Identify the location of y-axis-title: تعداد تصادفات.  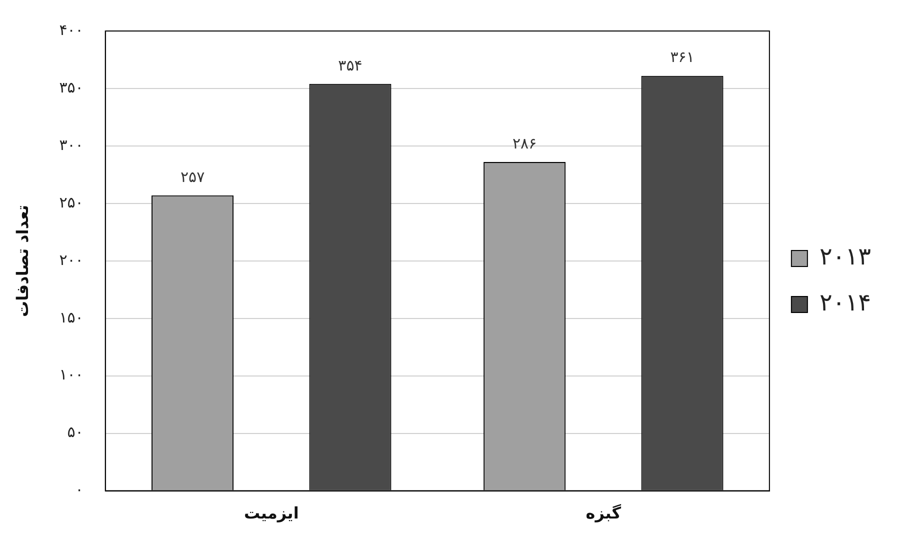
(22, 260).